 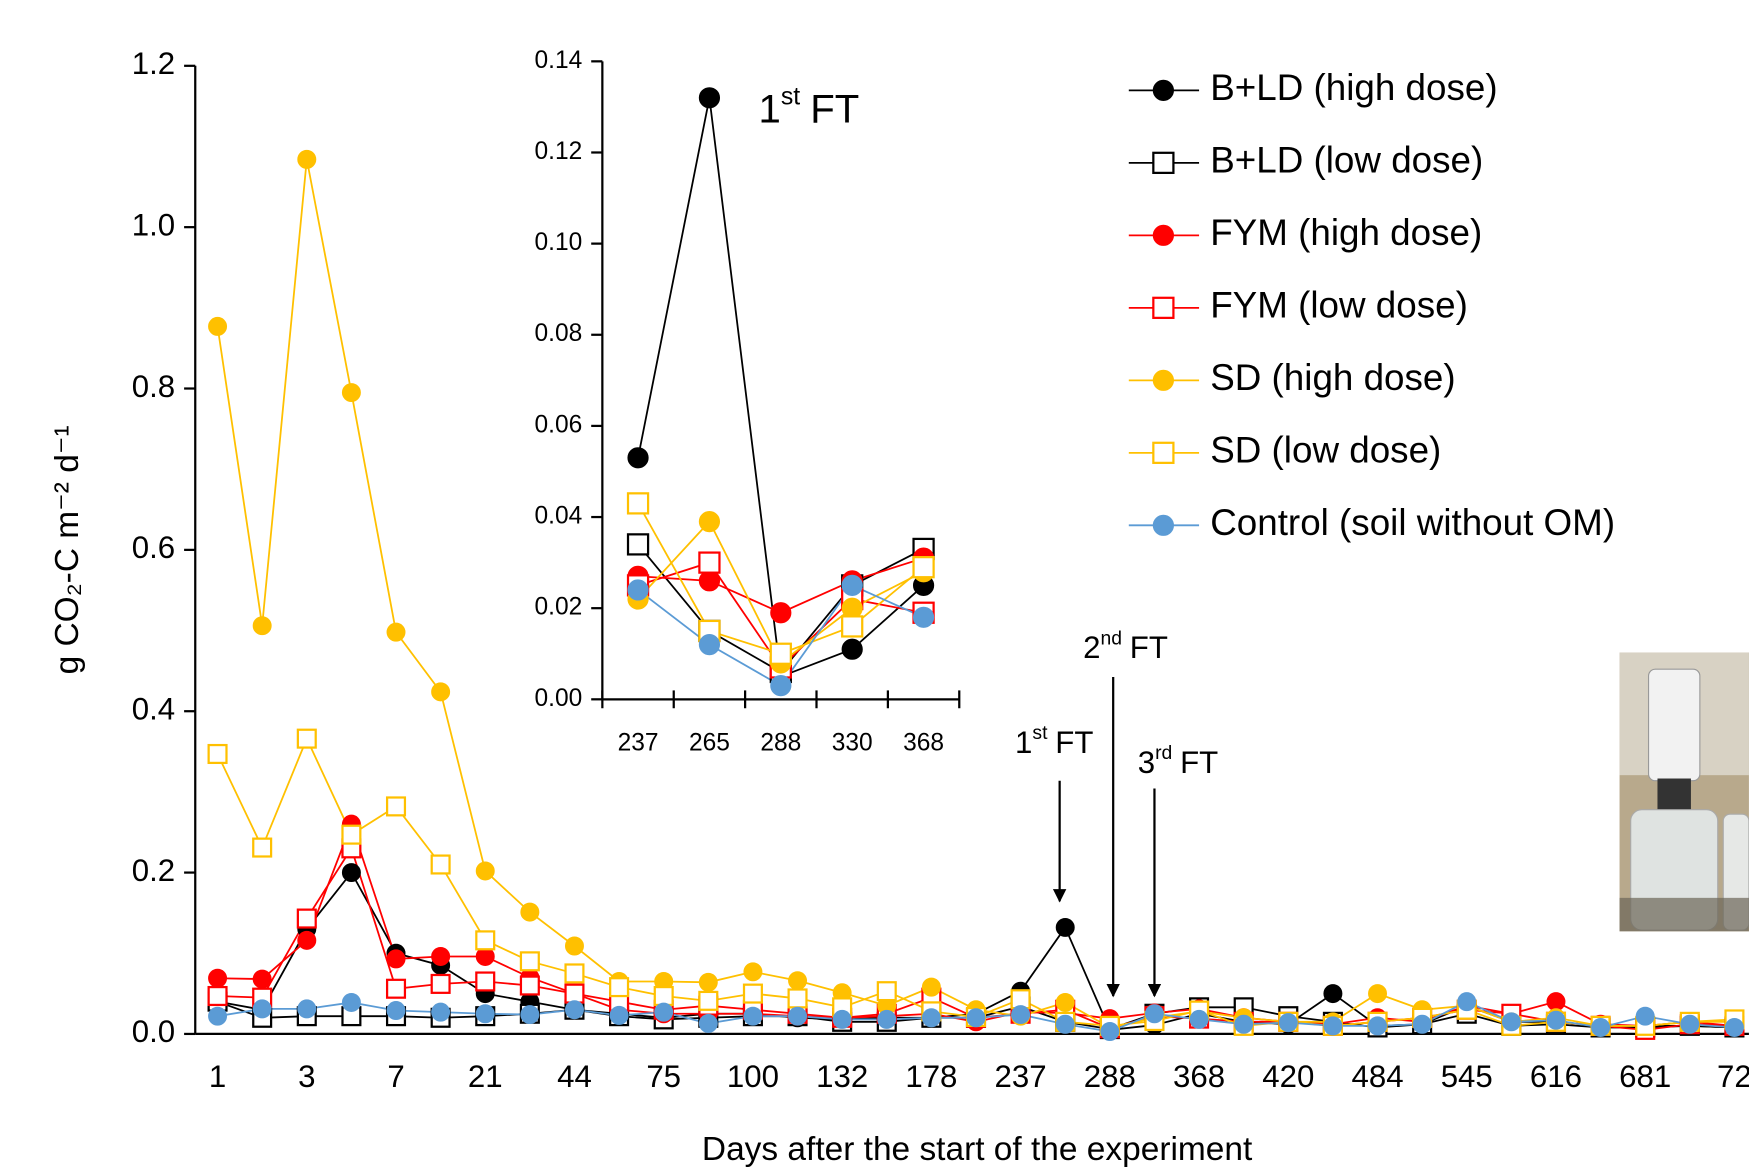 I want to click on x-tick-label: 44, so click(x=574, y=1076).